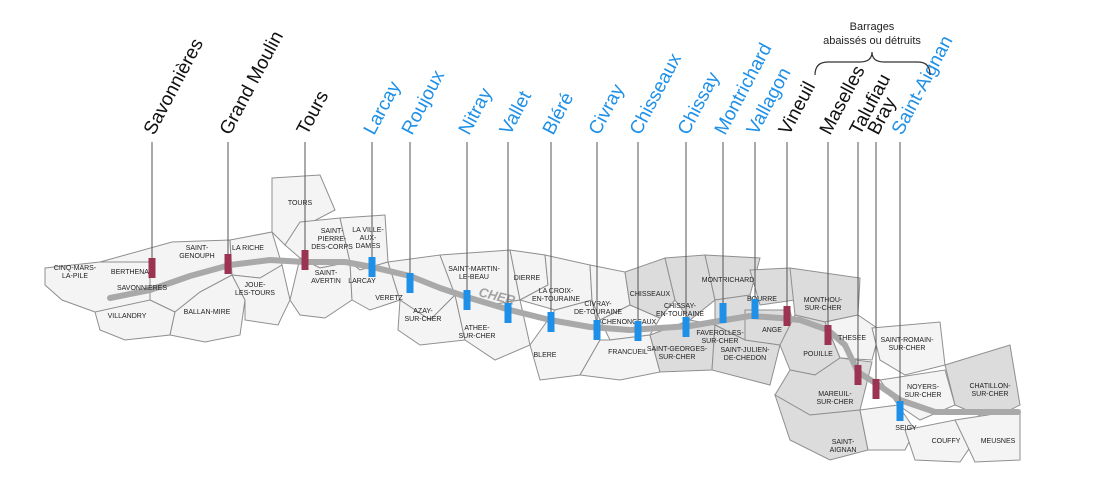  What do you see at coordinates (424, 102) in the screenshot?
I see `dam-label: Roujoux` at bounding box center [424, 102].